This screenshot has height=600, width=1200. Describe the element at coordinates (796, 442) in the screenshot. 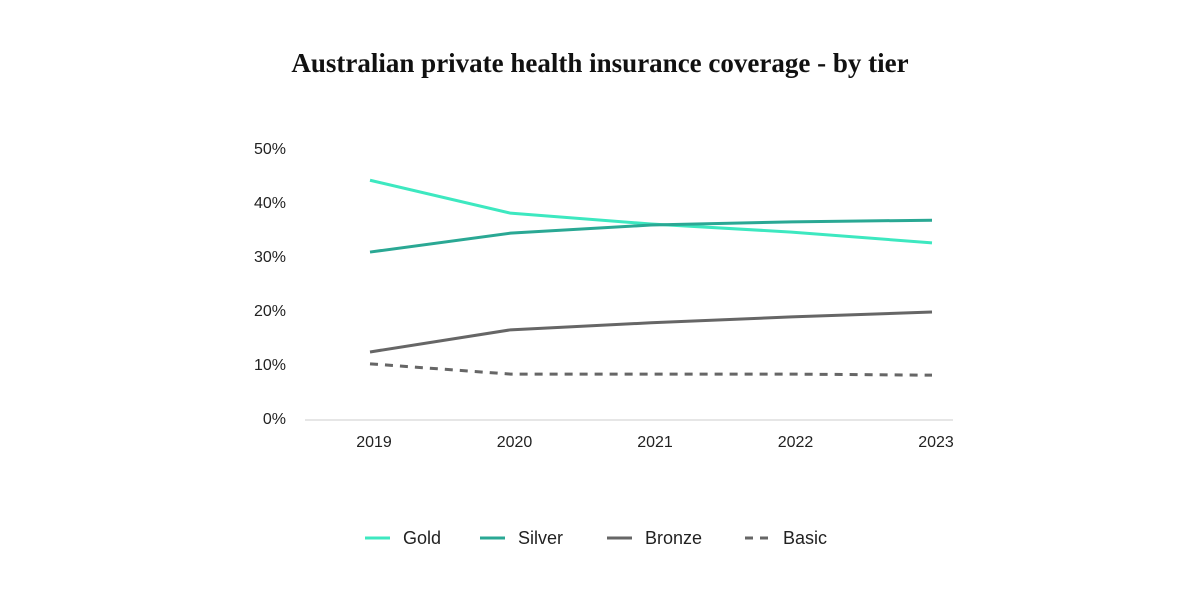

I see `x-tick-label: 2022` at that location.